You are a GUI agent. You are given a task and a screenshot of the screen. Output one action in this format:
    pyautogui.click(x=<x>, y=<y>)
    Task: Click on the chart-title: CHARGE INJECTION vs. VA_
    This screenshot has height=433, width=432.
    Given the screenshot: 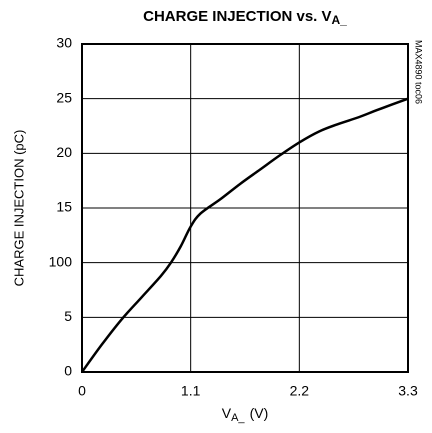 What is the action you would take?
    pyautogui.click(x=245, y=17)
    